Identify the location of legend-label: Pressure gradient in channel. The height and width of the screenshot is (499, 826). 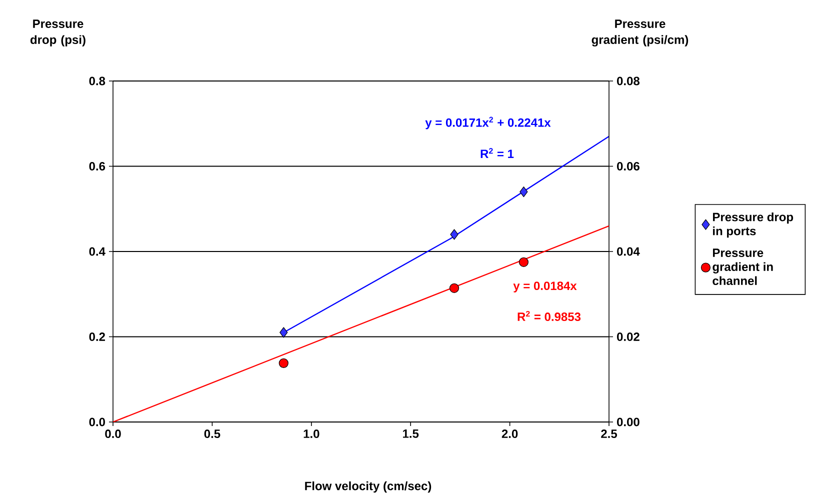
(742, 267).